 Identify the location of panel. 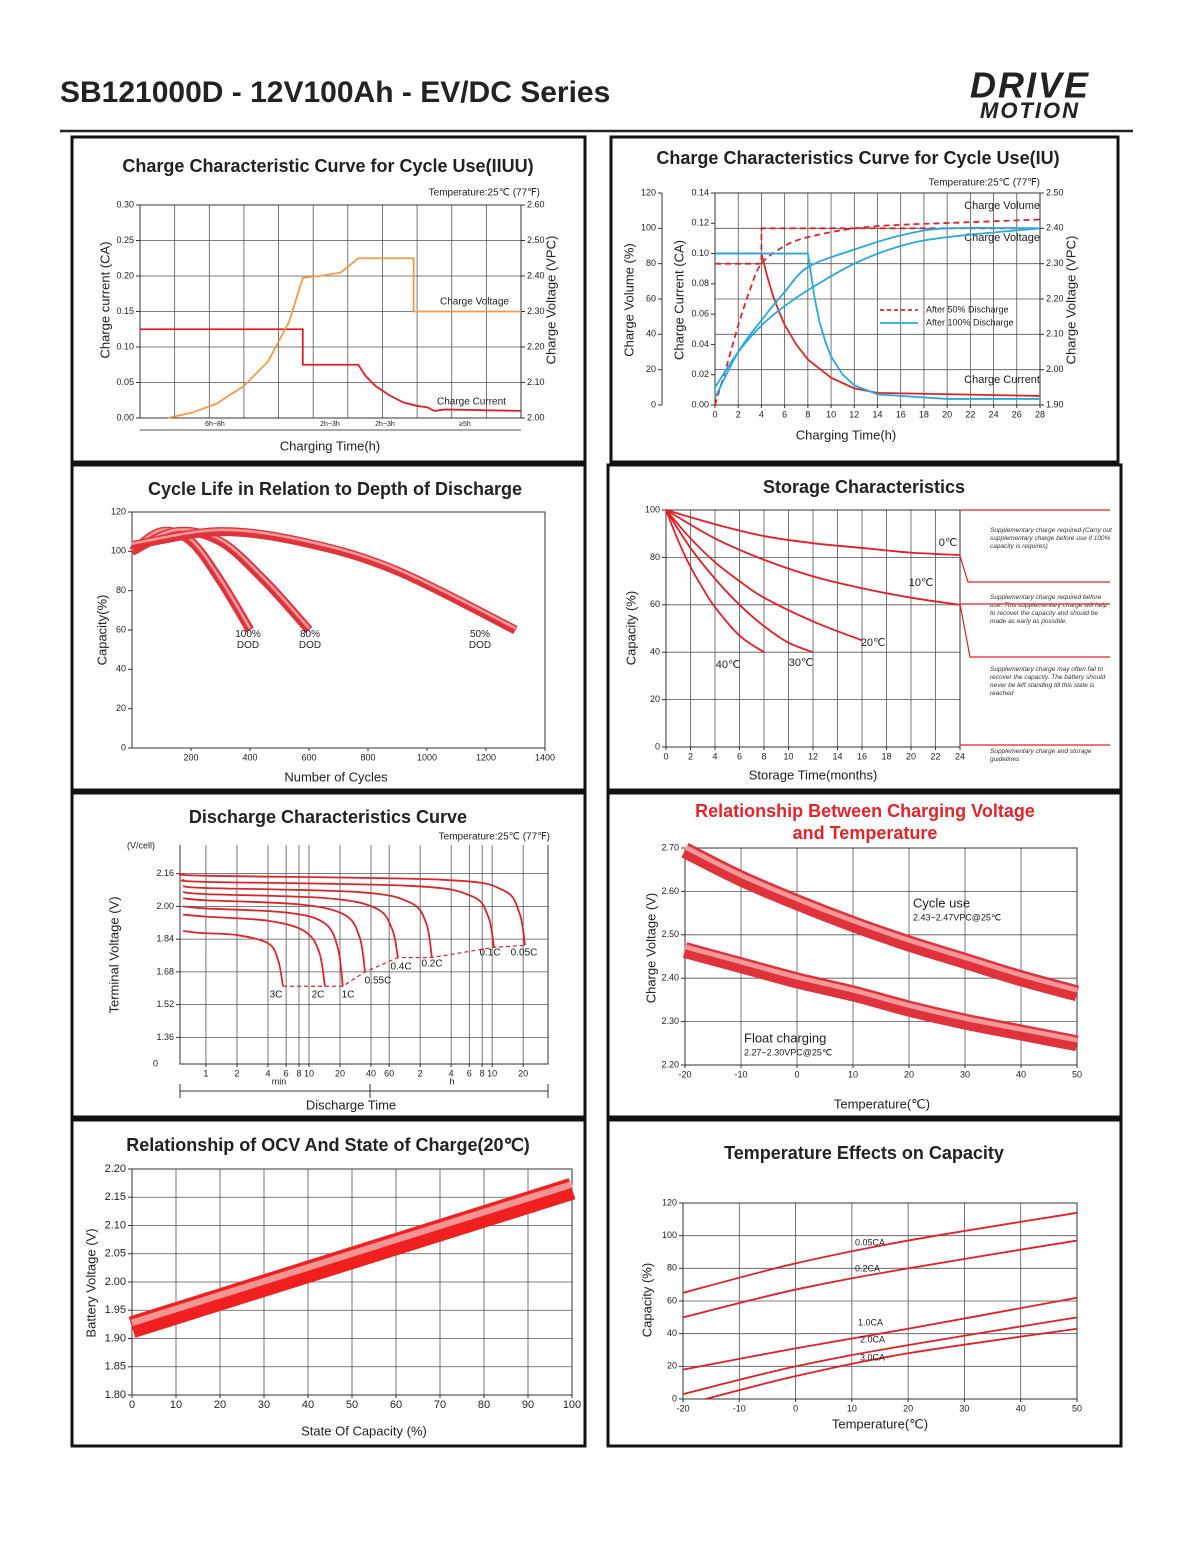
(328, 955).